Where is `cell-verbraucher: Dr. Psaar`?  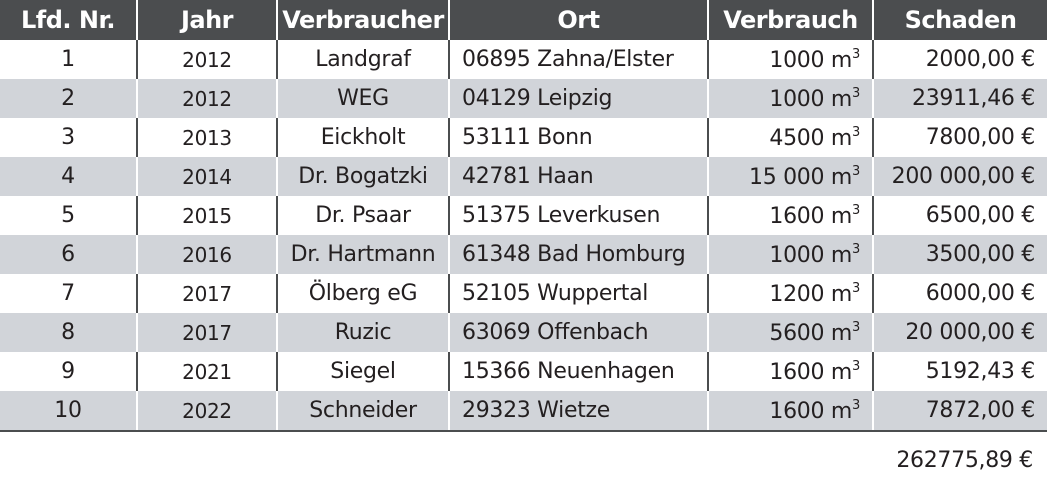
cell-verbraucher: Dr. Psaar is located at coordinates (363, 215).